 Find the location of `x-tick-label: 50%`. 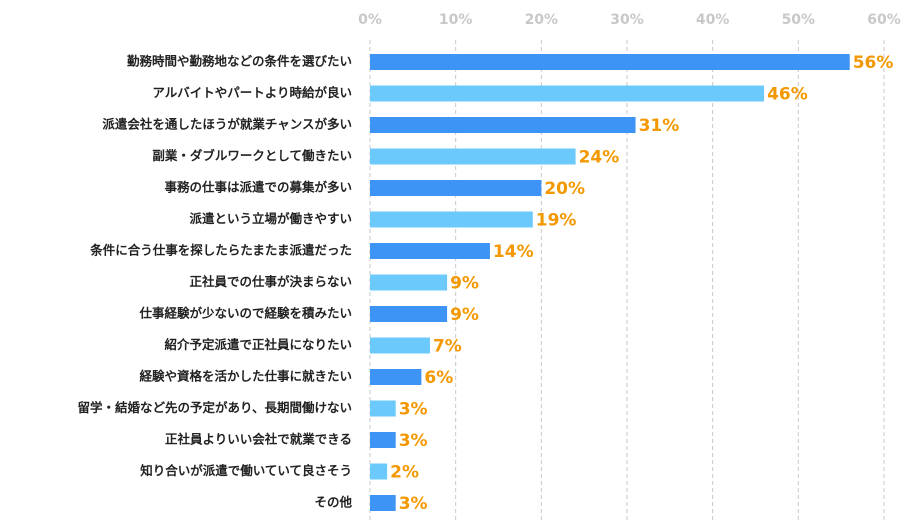

x-tick-label: 50% is located at coordinates (799, 20).